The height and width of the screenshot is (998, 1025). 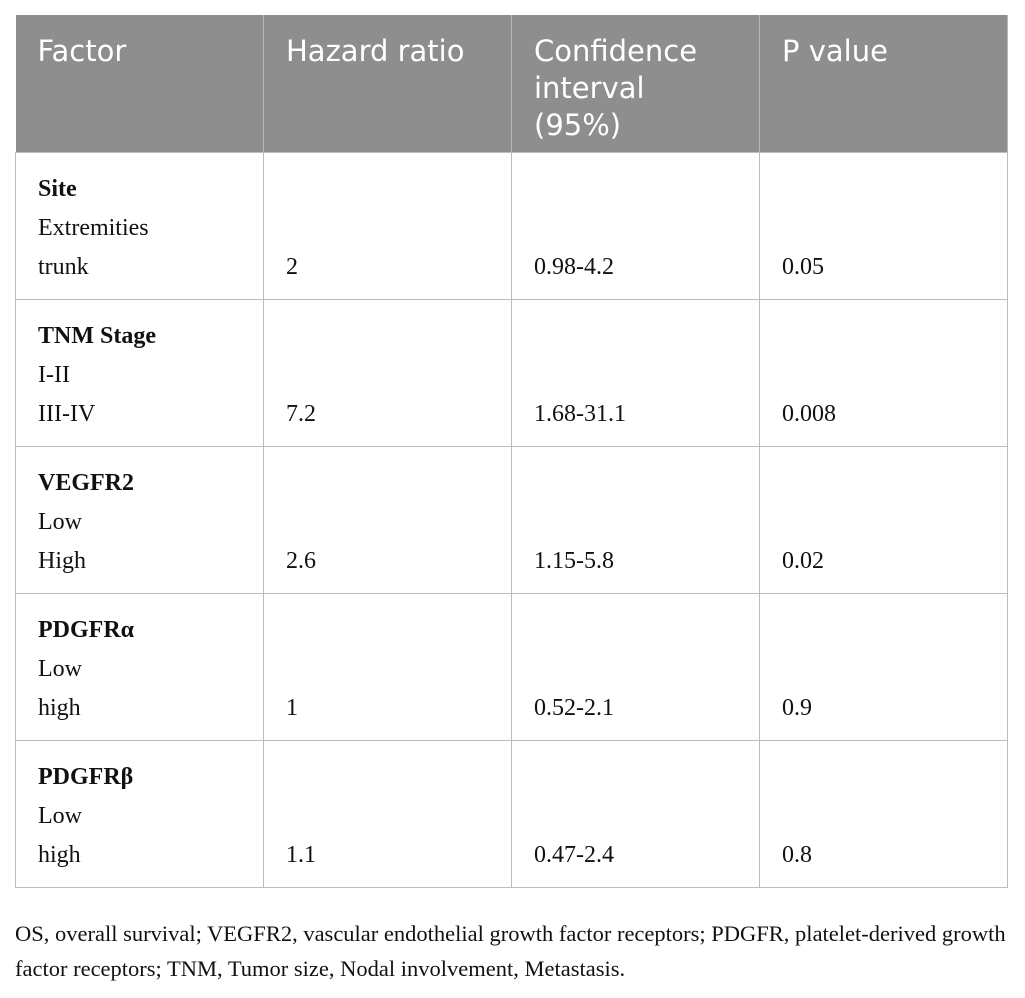 What do you see at coordinates (387, 225) in the screenshot?
I see `hazard-ratio-cell: 2` at bounding box center [387, 225].